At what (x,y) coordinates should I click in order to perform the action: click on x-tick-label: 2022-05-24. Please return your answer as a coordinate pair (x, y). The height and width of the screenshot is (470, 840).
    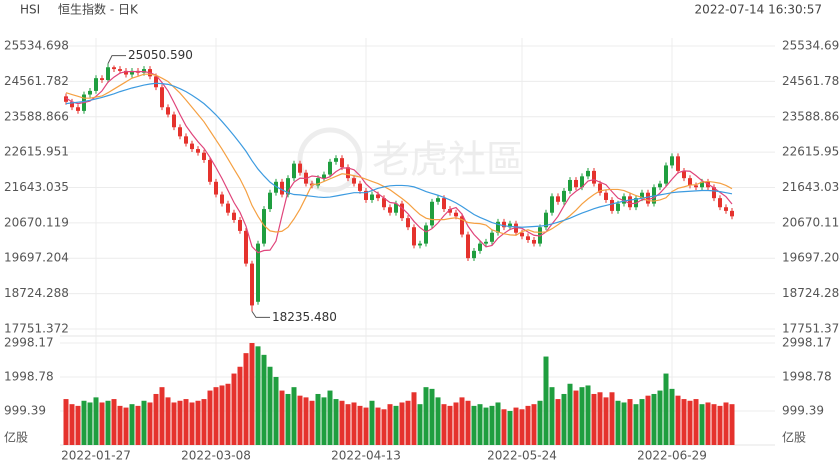
    Looking at the image, I should click on (522, 456).